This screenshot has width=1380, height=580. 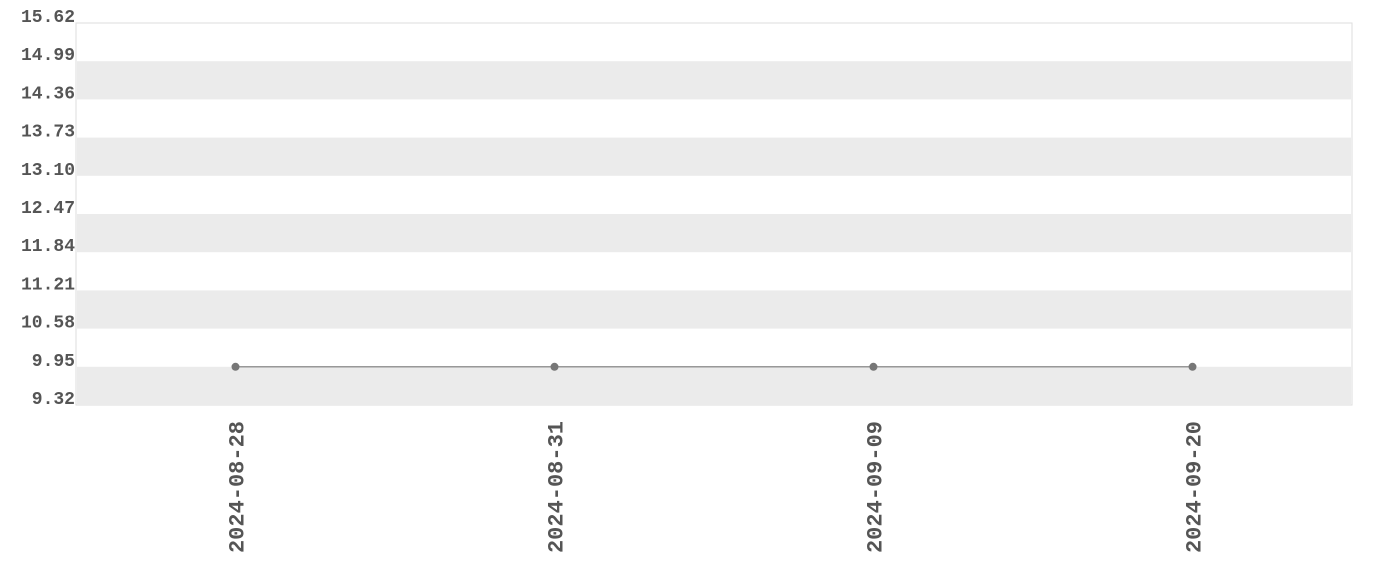 What do you see at coordinates (48, 94) in the screenshot?
I see `y-tick-label: 14.36` at bounding box center [48, 94].